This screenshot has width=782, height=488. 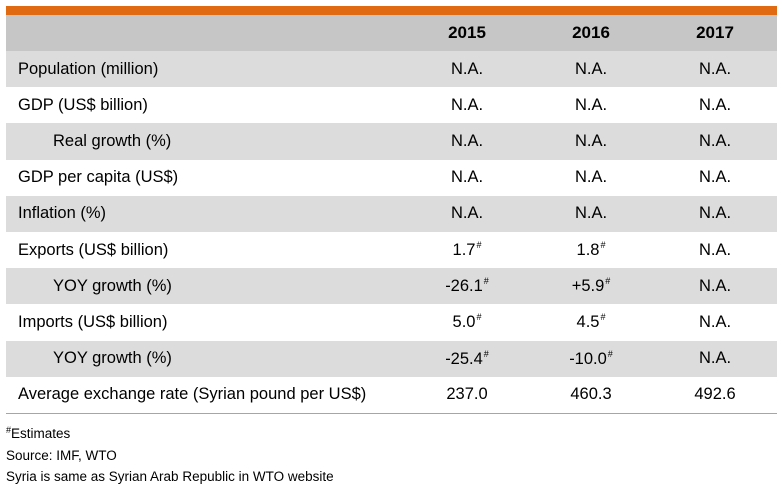 I want to click on table-row: Population (million) N.A. N.A. N.A., so click(x=391, y=69).